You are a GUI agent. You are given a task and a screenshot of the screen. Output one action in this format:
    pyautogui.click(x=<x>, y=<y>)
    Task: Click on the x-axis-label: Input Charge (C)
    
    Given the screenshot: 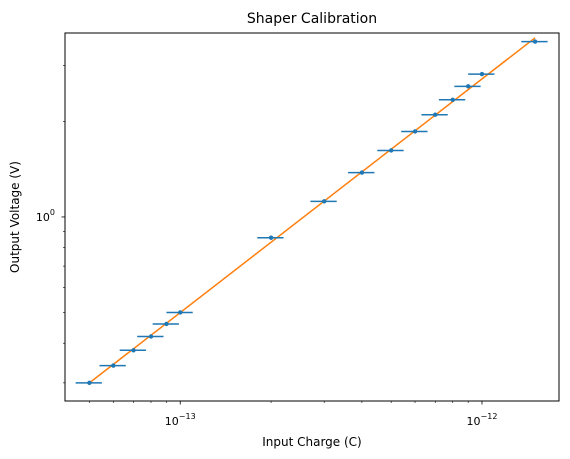 What is the action you would take?
    pyautogui.click(x=312, y=442)
    